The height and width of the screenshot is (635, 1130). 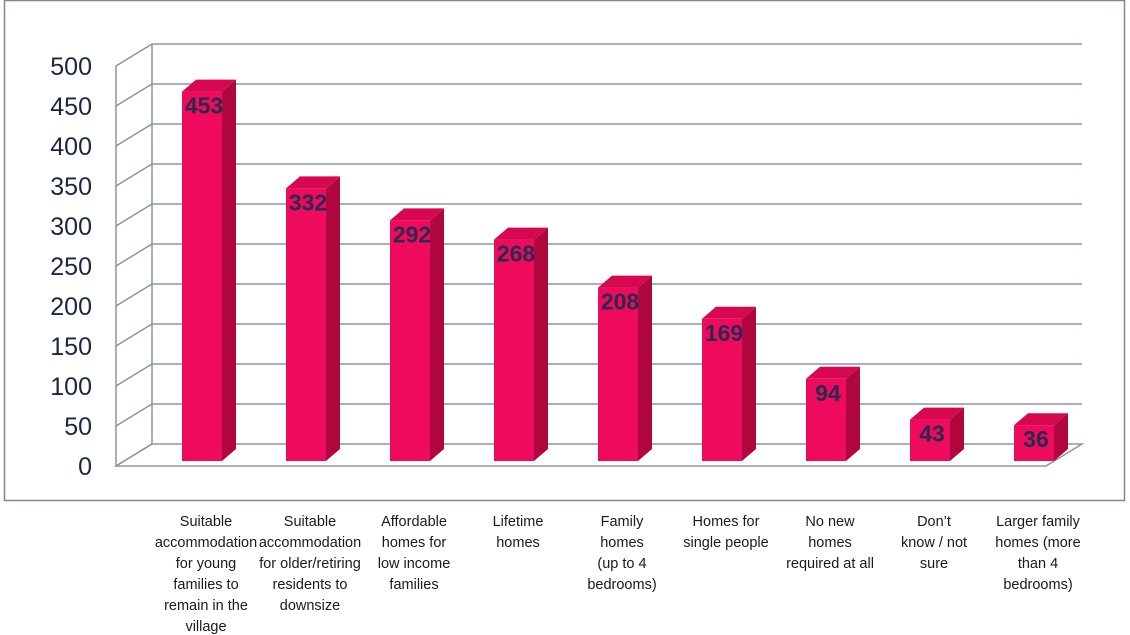 What do you see at coordinates (1036, 439) in the screenshot?
I see `data-label: 36` at bounding box center [1036, 439].